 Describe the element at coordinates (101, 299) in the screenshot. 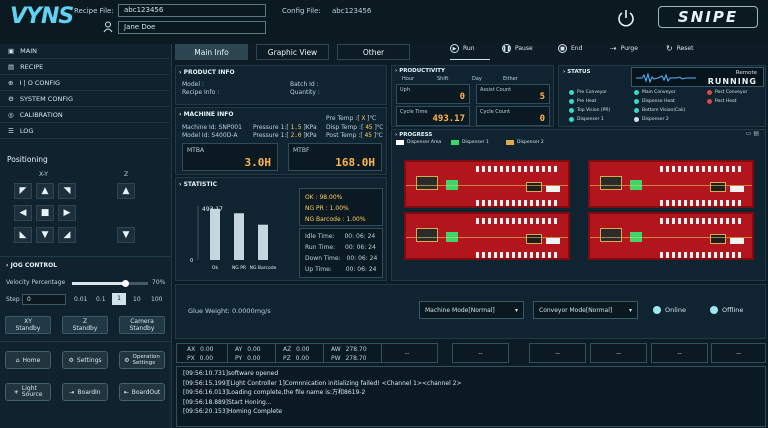

I see `step-option-01: 0.1` at that location.